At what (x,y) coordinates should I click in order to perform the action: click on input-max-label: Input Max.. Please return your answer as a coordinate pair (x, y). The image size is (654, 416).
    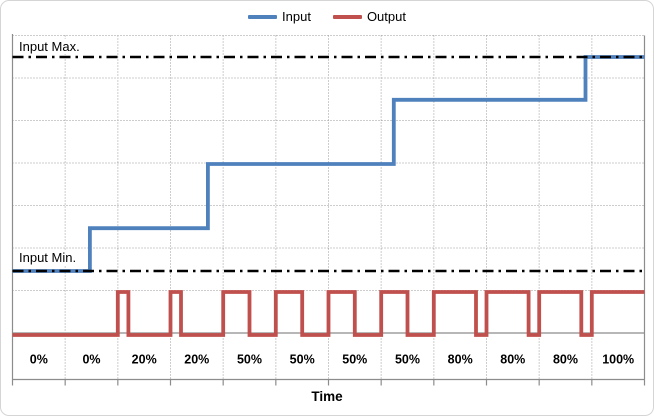
    Looking at the image, I should click on (49, 46).